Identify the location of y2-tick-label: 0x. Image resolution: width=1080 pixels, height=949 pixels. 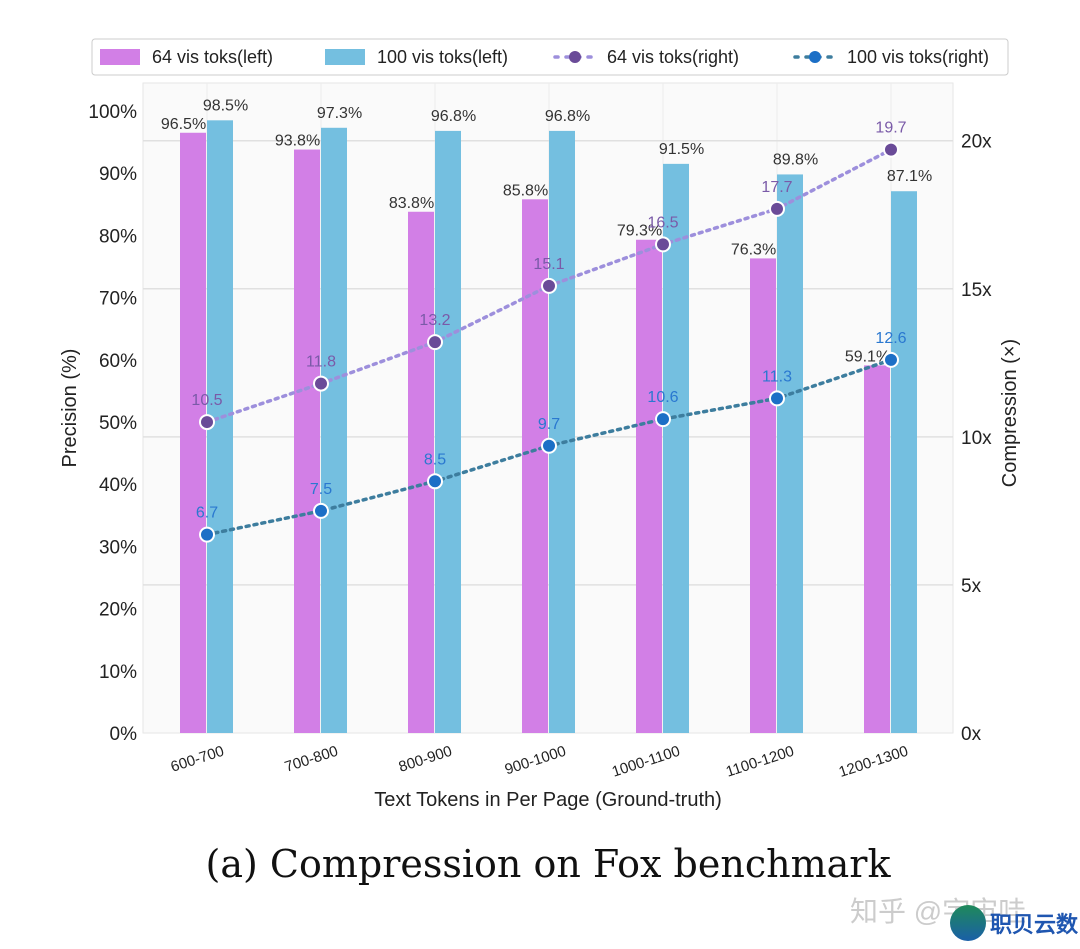
(971, 734).